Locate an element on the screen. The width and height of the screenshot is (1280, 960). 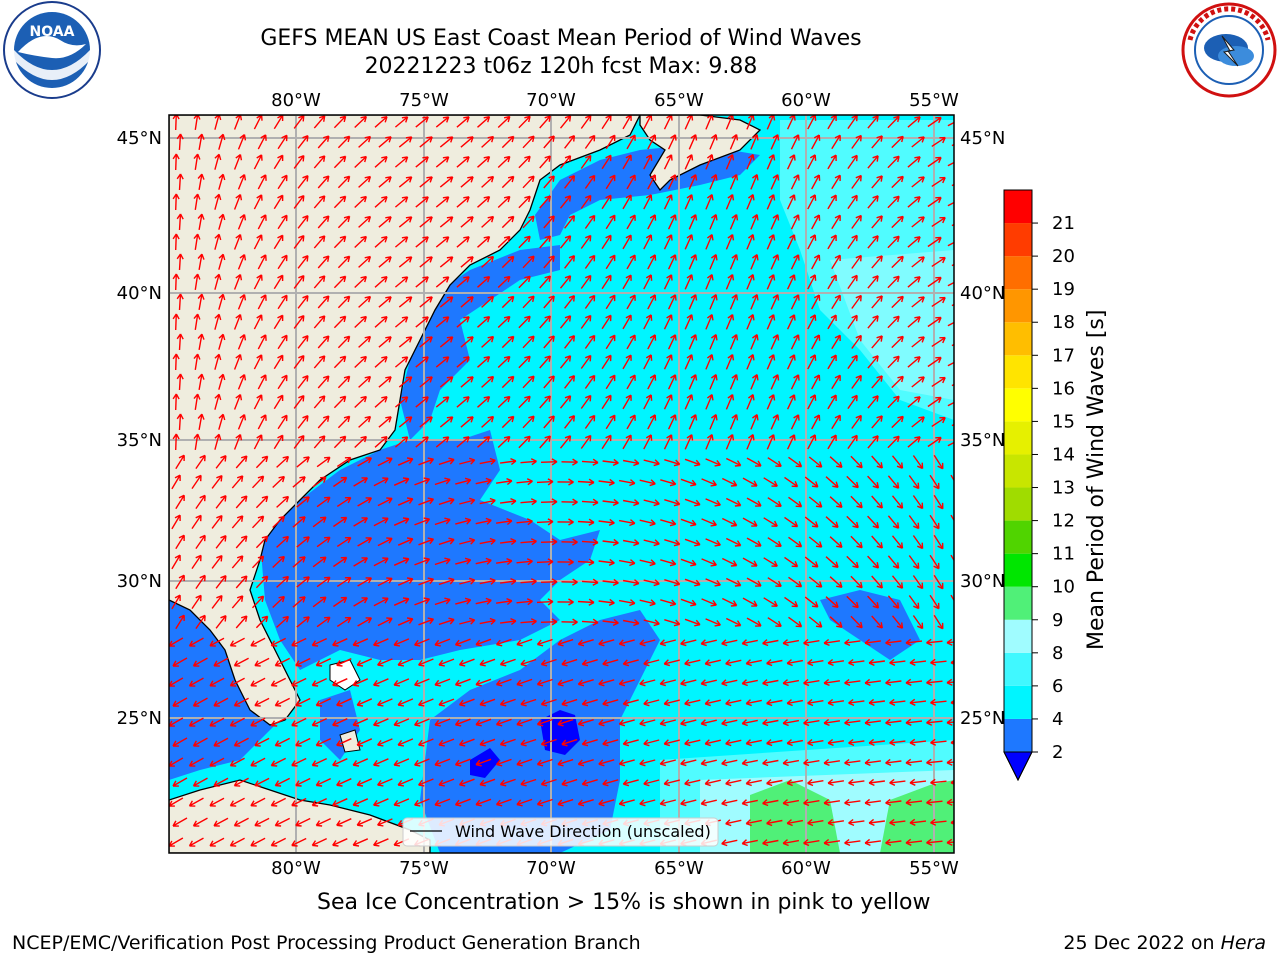
lat-label: 30°N is located at coordinates (982, 581).